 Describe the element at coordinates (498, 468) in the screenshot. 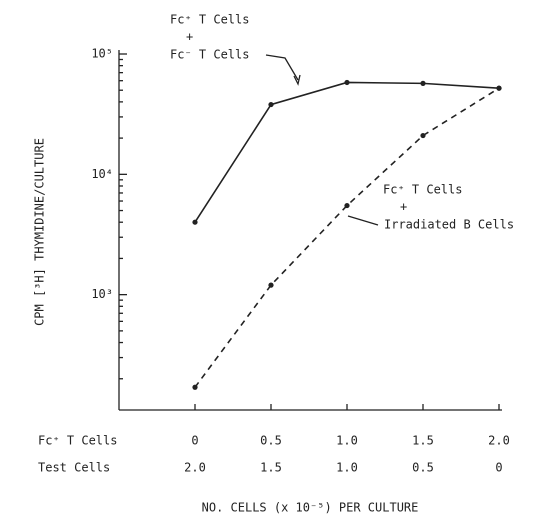

I see `x2-tick-label: 0` at that location.